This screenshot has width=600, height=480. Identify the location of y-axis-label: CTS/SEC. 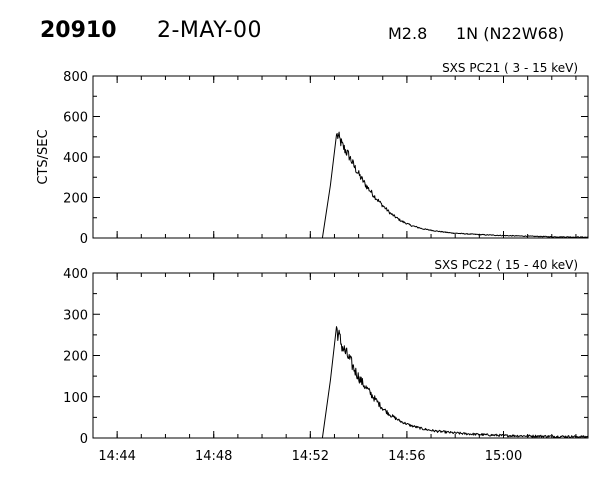
(43, 156).